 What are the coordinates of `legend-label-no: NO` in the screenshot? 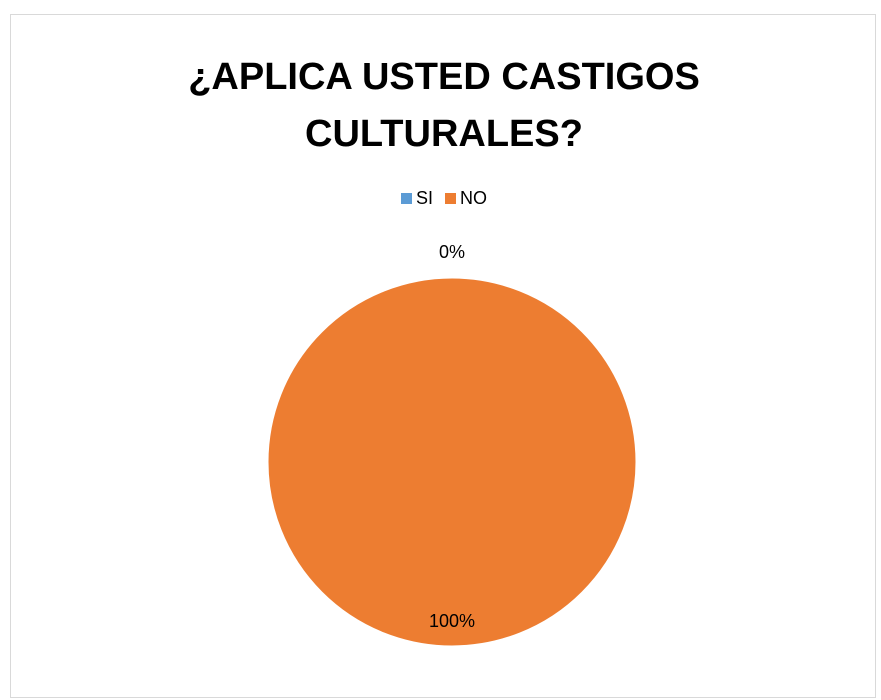 It's located at (473, 198).